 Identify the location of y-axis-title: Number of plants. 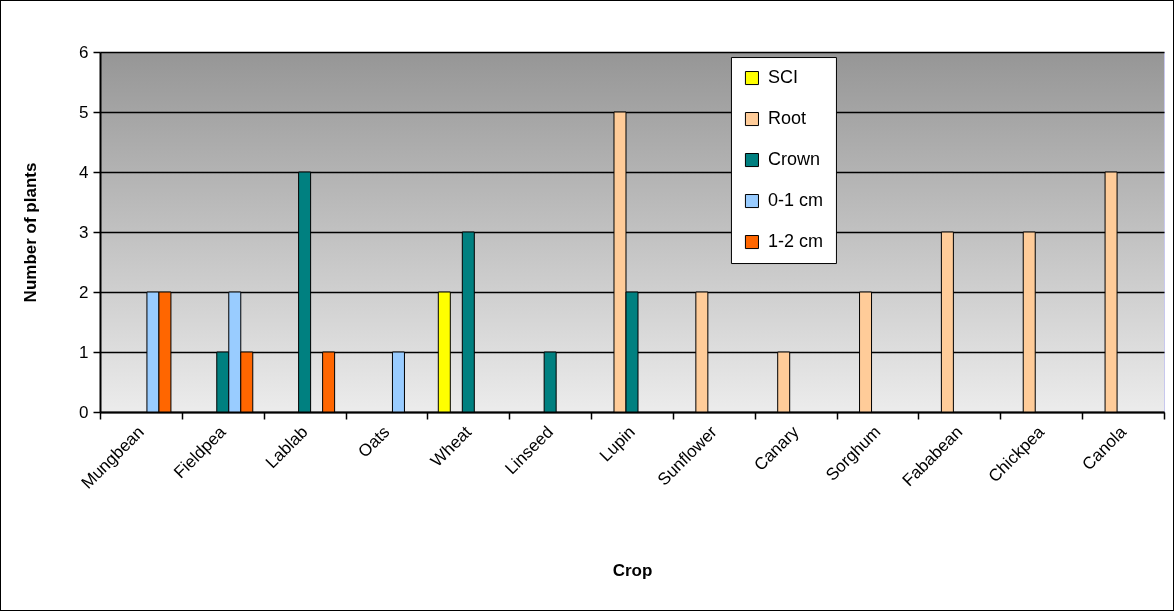
(30, 232).